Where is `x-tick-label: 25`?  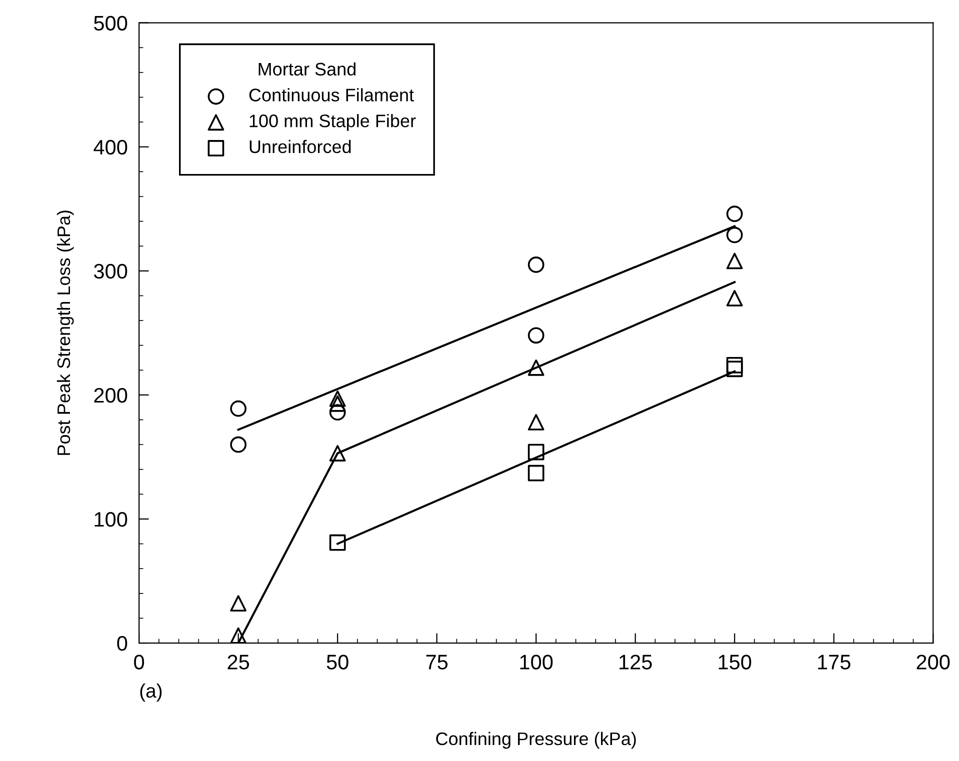
x-tick-label: 25 is located at coordinates (239, 662).